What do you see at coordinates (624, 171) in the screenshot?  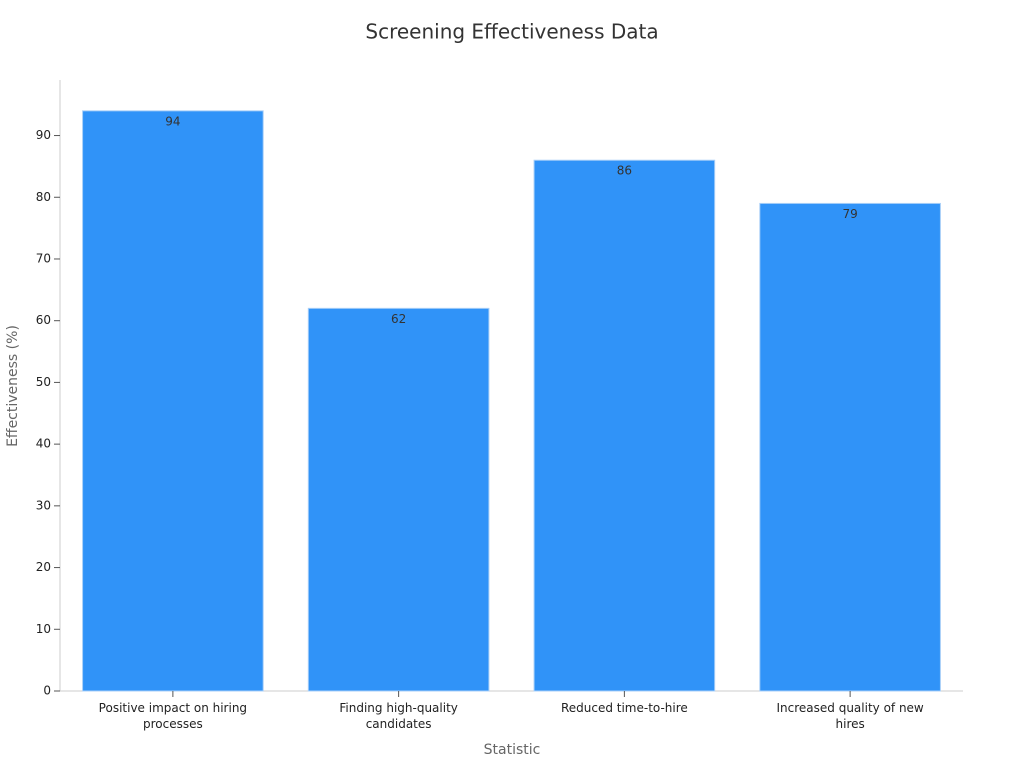 I see `value-label: 86` at bounding box center [624, 171].